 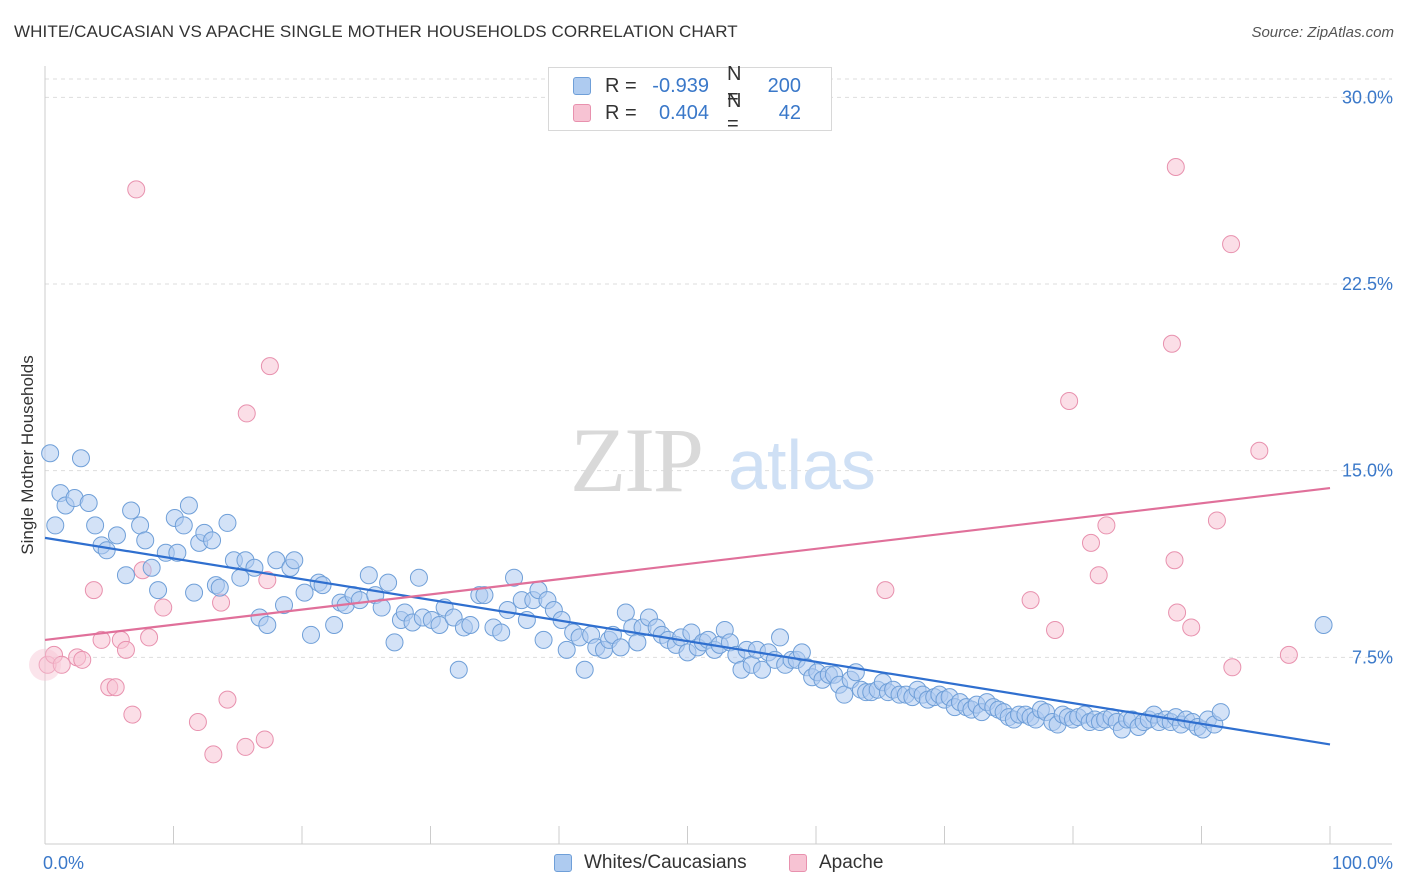 What do you see at coordinates (582, 113) in the screenshot?
I see `legend-swatch-pink` at bounding box center [582, 113].